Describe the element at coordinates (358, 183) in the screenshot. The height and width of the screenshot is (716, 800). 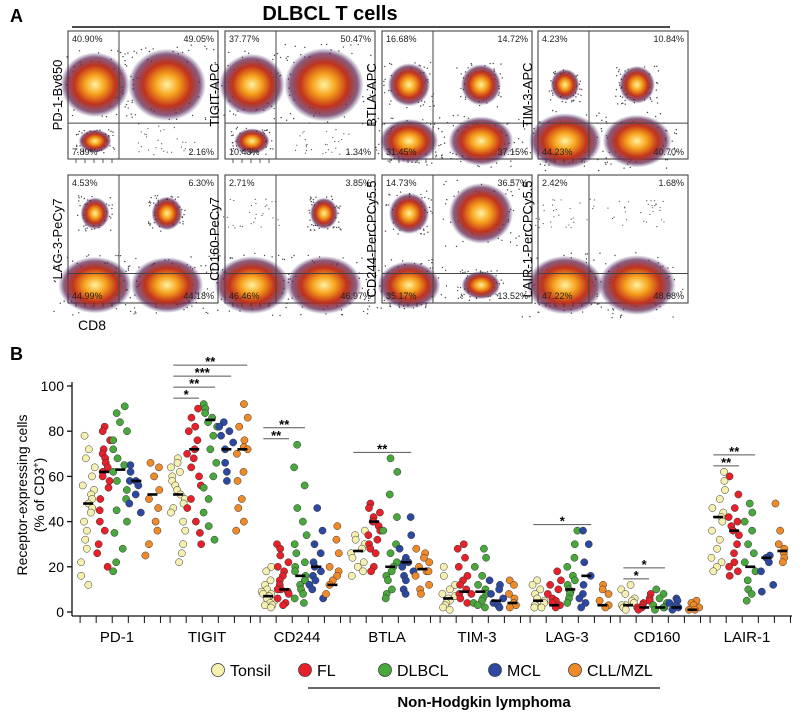
I see `quadrant-top-right-percent: 3.85%` at that location.